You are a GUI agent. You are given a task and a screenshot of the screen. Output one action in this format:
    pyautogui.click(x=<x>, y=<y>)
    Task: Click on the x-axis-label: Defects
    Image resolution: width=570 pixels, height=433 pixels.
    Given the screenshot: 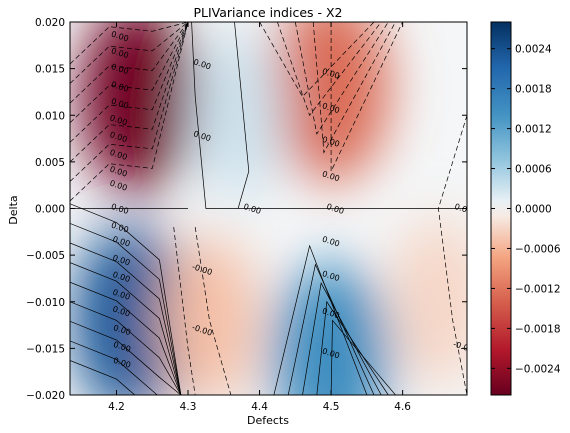 What is the action you would take?
    pyautogui.click(x=268, y=420)
    